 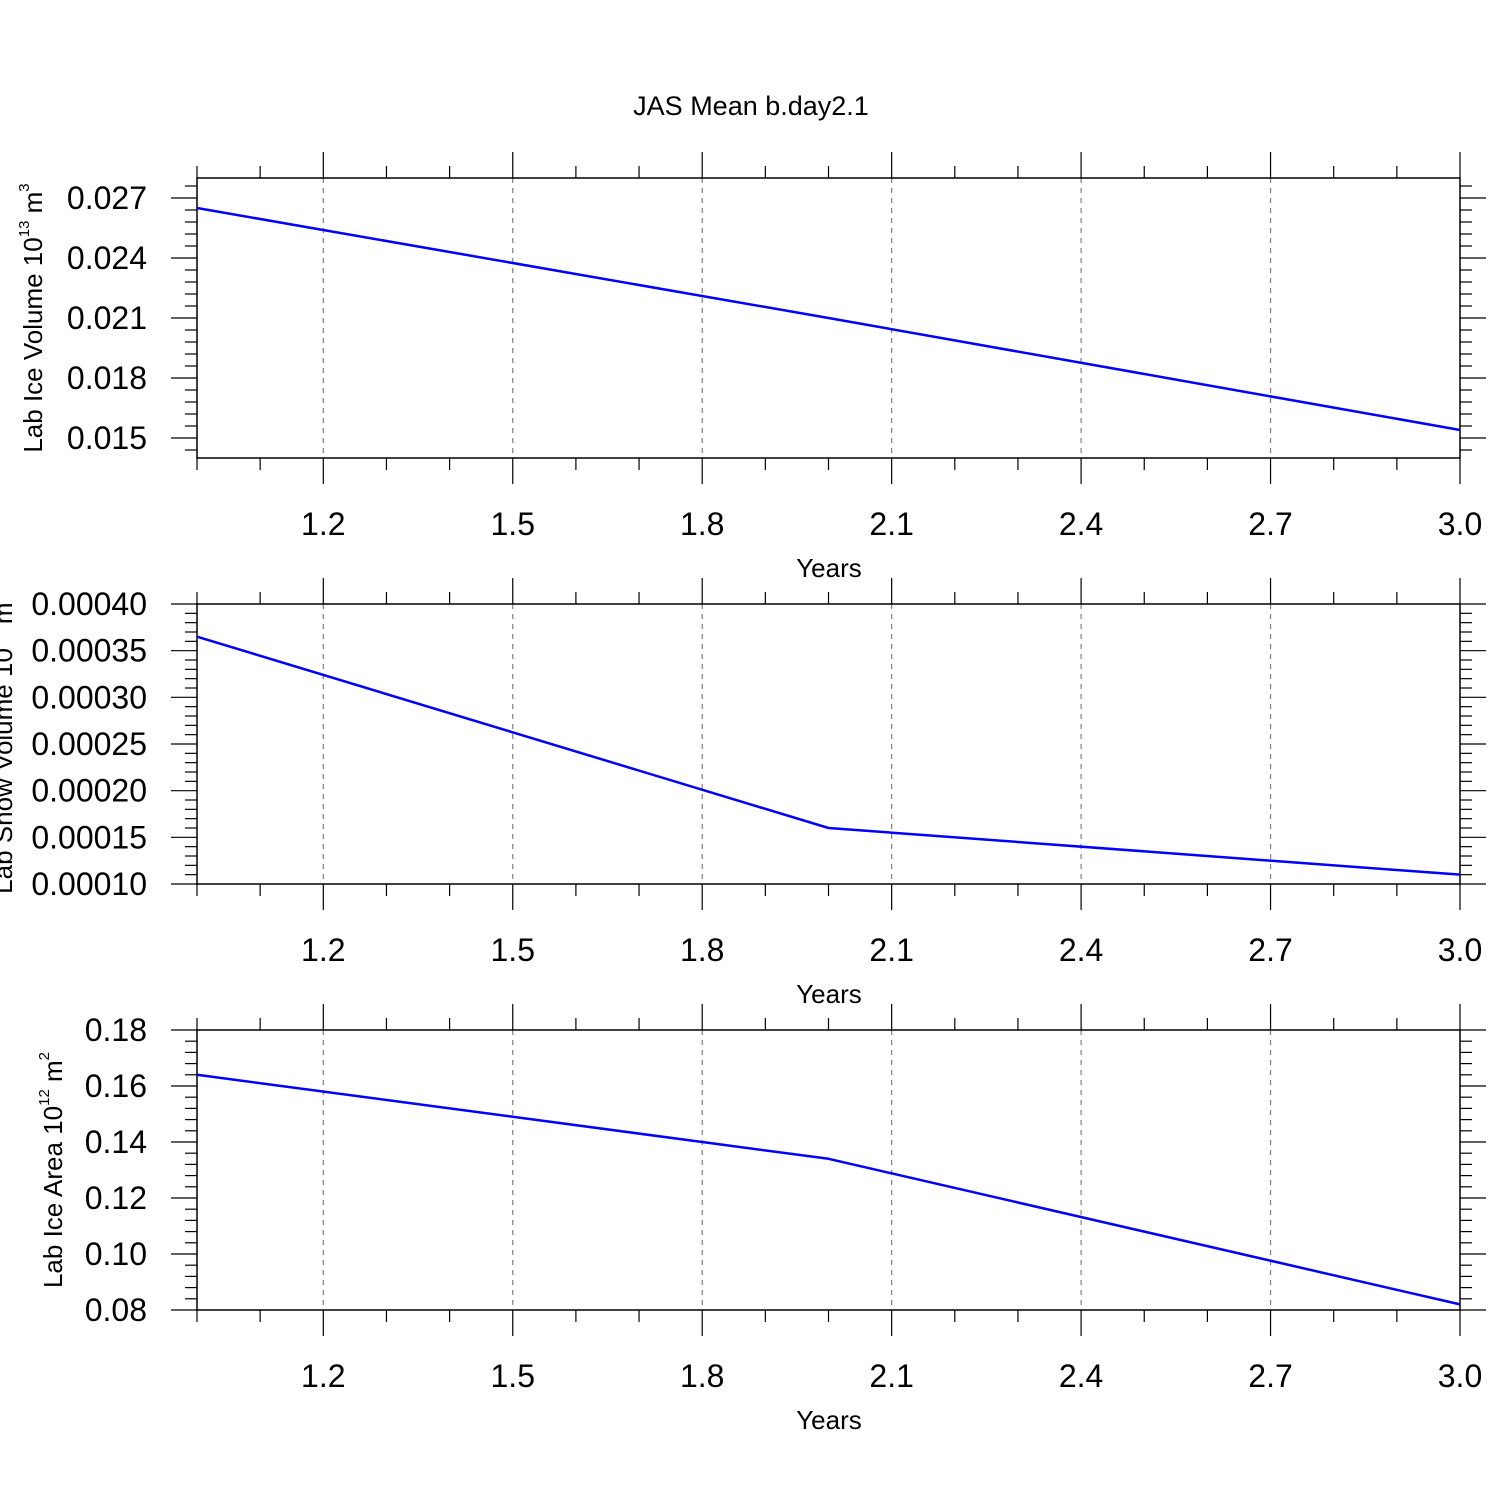 What do you see at coordinates (116, 1142) in the screenshot?
I see `y-tick-label: 0.14` at bounding box center [116, 1142].